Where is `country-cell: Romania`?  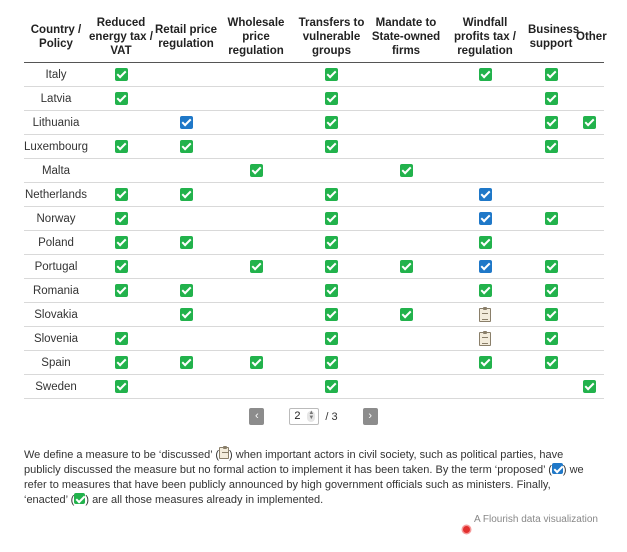 country-cell: Romania is located at coordinates (56, 290).